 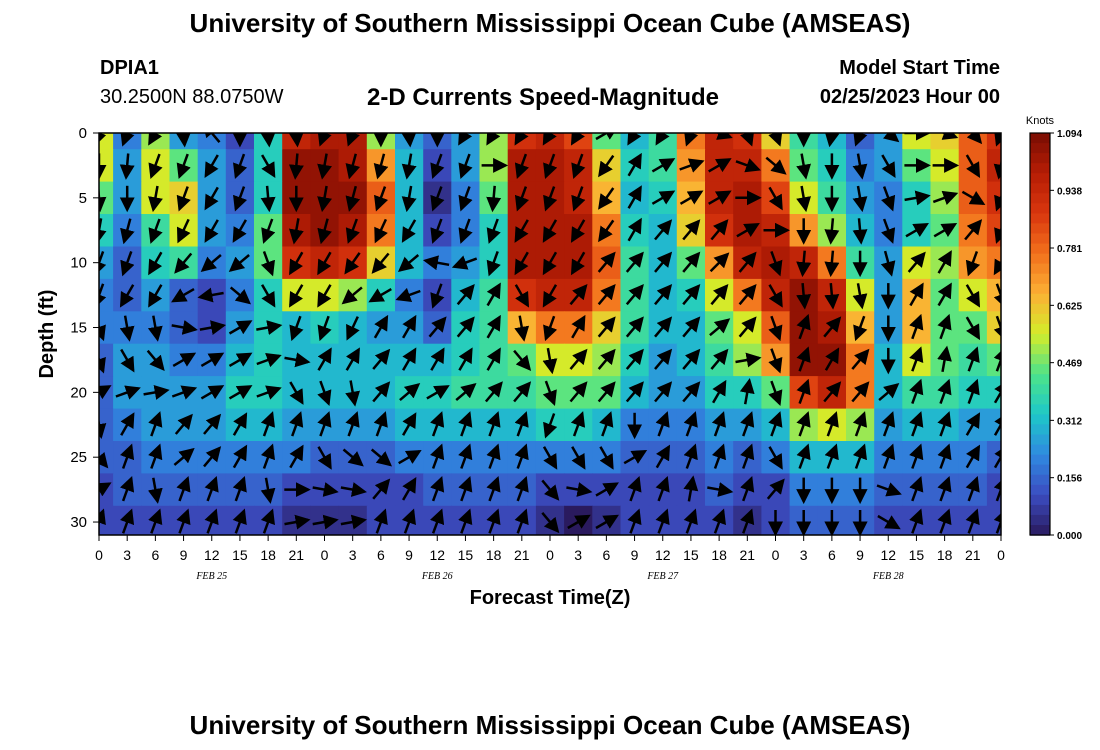 What do you see at coordinates (550, 598) in the screenshot?
I see `x-axis-label: Forecast Time(Z)` at bounding box center [550, 598].